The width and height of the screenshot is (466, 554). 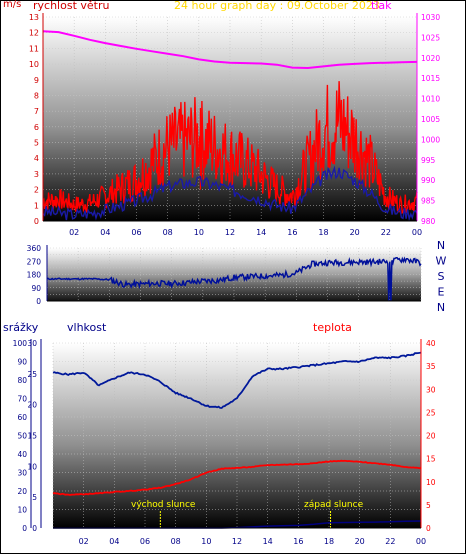 I want to click on pressure-tick-label: 995, so click(x=428, y=160).